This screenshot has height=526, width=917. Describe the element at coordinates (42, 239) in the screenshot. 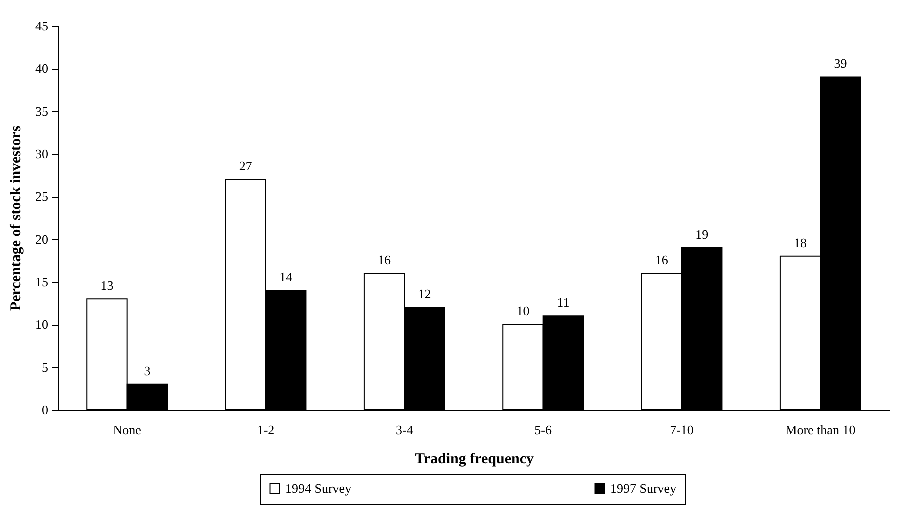

I see `y-tick-label: 20` at that location.